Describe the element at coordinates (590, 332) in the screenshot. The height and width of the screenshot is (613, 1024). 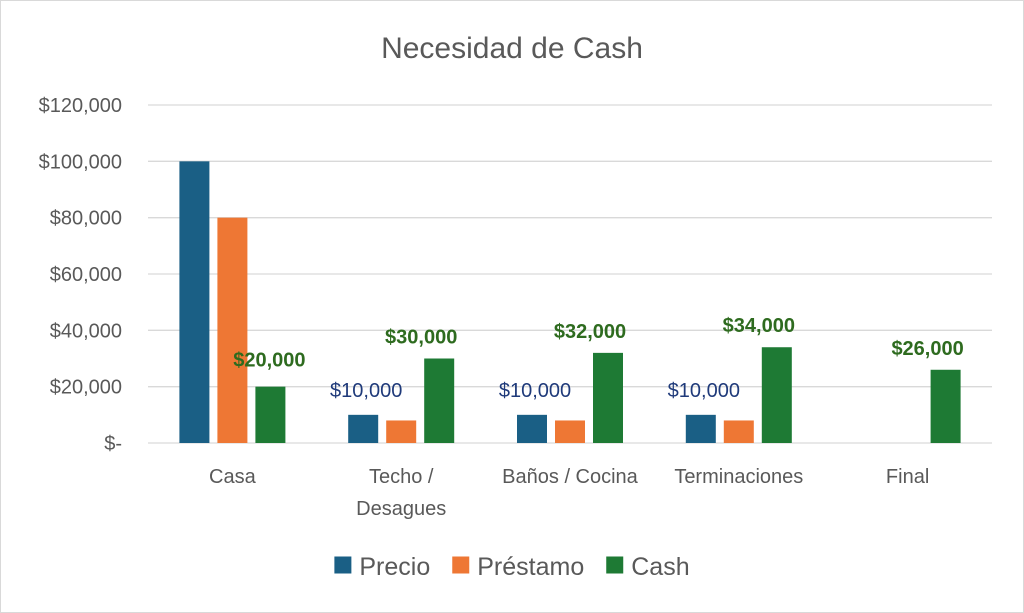
I see `data-label-cash: $32,000` at that location.